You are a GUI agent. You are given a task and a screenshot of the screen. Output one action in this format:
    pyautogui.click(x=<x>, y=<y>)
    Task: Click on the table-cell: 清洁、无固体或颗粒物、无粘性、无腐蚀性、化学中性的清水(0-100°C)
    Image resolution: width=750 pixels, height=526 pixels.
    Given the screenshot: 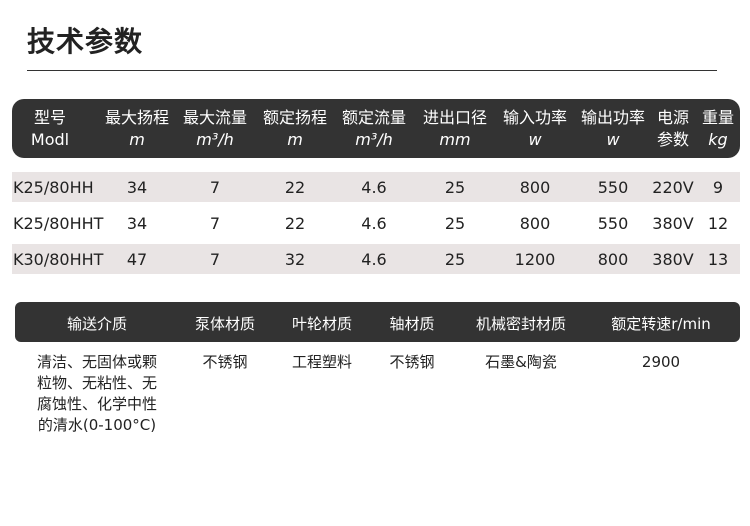 What is the action you would take?
    pyautogui.click(x=97, y=393)
    